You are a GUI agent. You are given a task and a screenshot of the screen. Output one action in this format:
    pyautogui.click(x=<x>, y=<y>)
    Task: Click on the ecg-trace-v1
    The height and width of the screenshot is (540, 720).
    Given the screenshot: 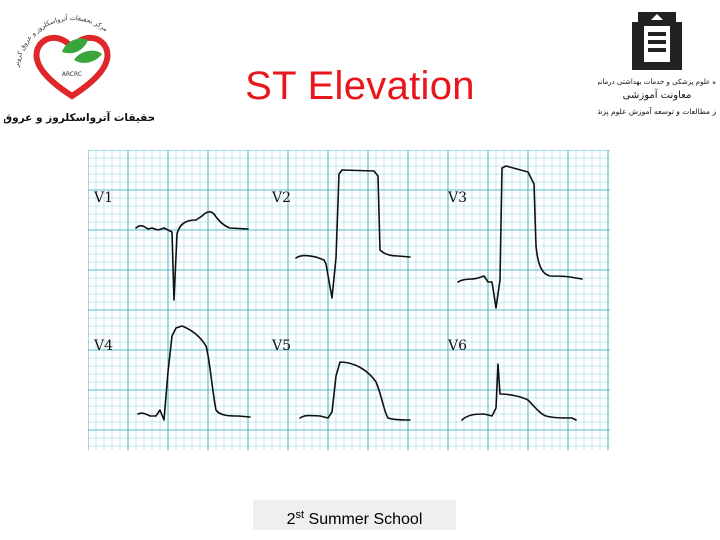 What is the action you would take?
    pyautogui.click(x=192, y=256)
    